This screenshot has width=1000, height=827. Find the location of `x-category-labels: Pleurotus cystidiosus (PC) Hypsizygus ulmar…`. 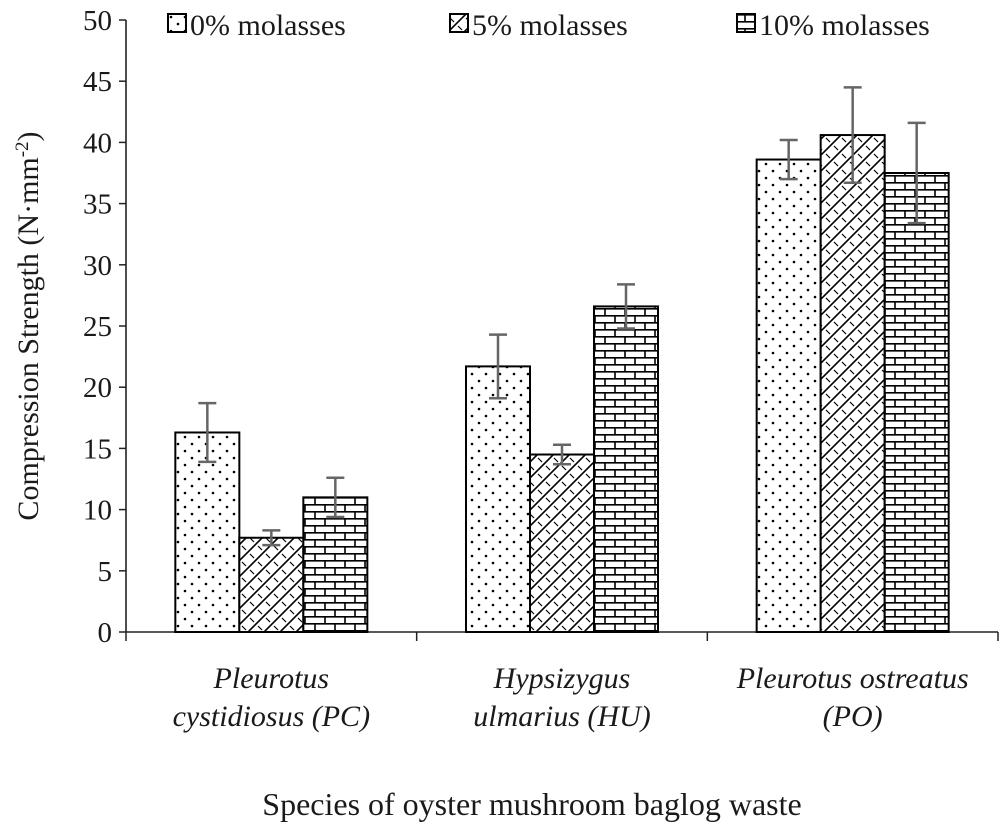

x-category-labels: Pleurotus cystidiosus (PC) Hypsizygus ulmar… is located at coordinates (562, 682).